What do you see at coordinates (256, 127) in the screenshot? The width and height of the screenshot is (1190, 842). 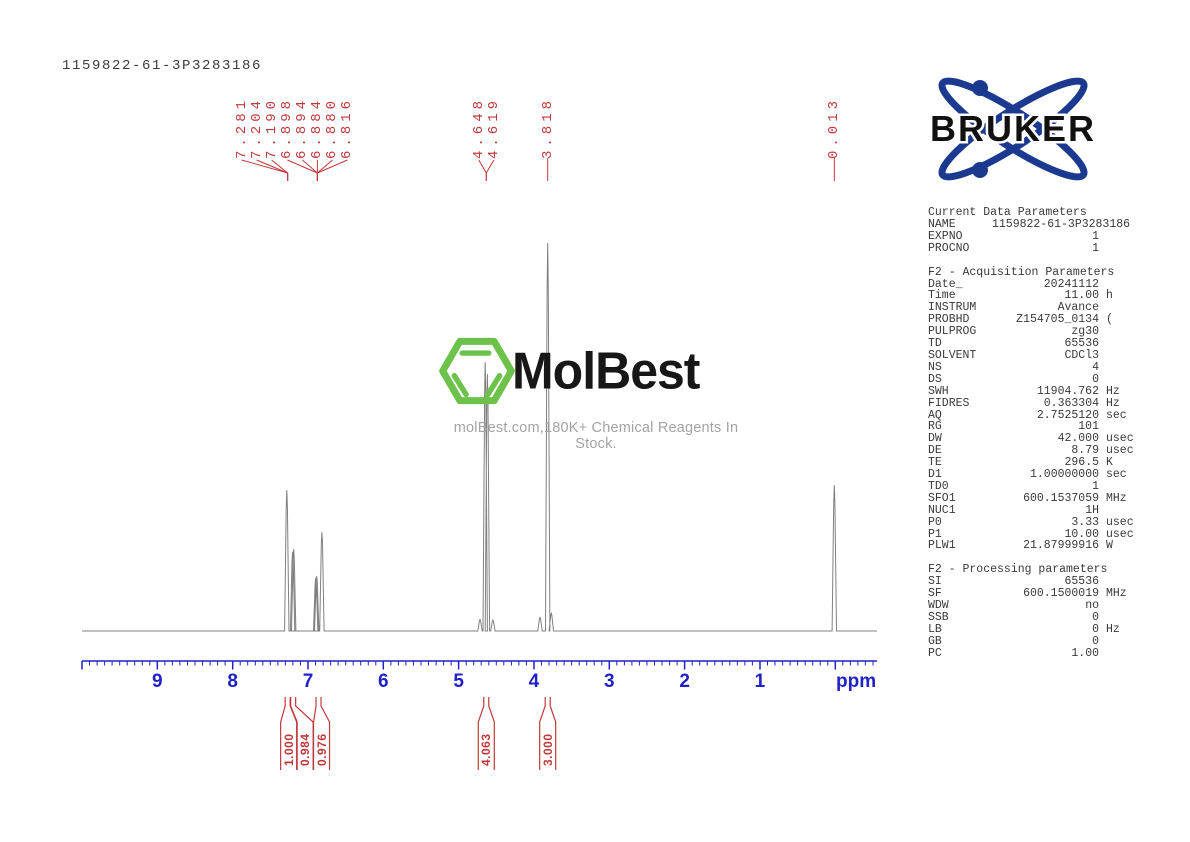 I see `peak-shift-value: 7.204` at bounding box center [256, 127].